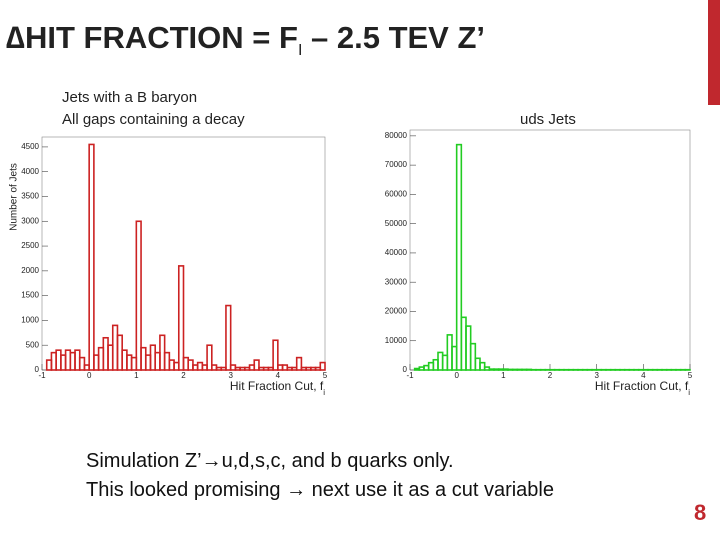 The width and height of the screenshot is (720, 540). I want to click on y-tick-label: 4500, so click(30, 146).